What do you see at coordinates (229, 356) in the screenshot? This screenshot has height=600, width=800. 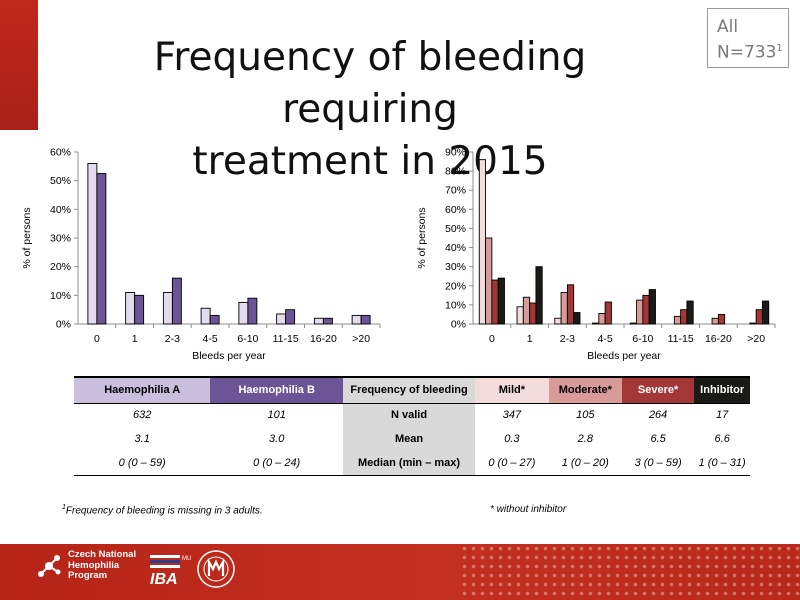 I see `x-axis-title: Bleeds per year` at bounding box center [229, 356].